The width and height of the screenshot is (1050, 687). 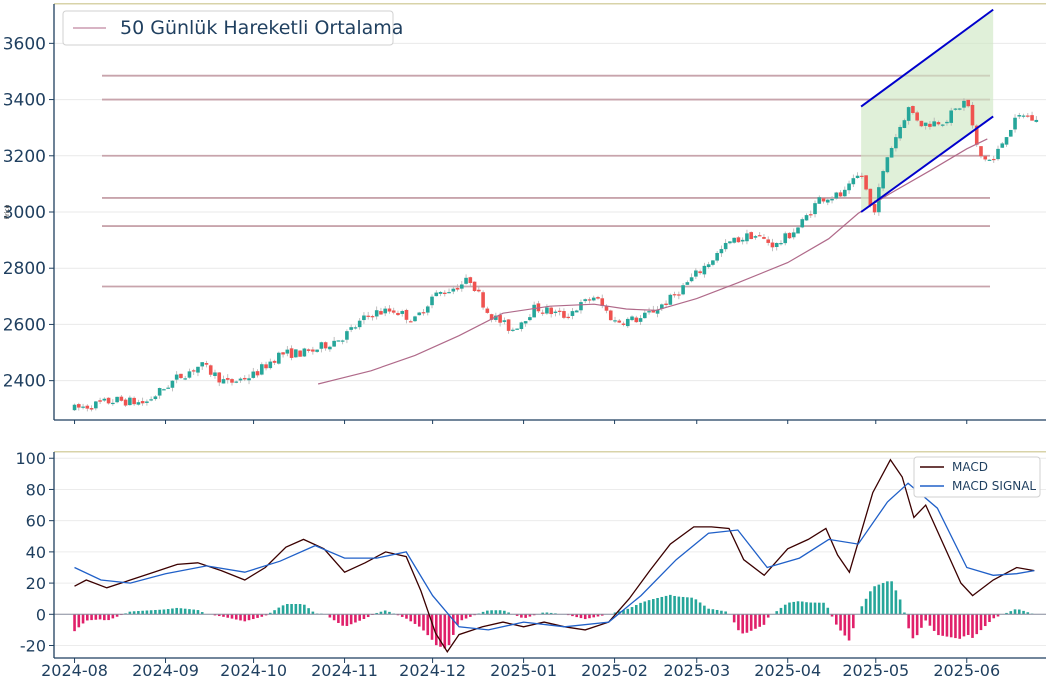 I want to click on x-tick-label: 2024-10, so click(x=253, y=670).